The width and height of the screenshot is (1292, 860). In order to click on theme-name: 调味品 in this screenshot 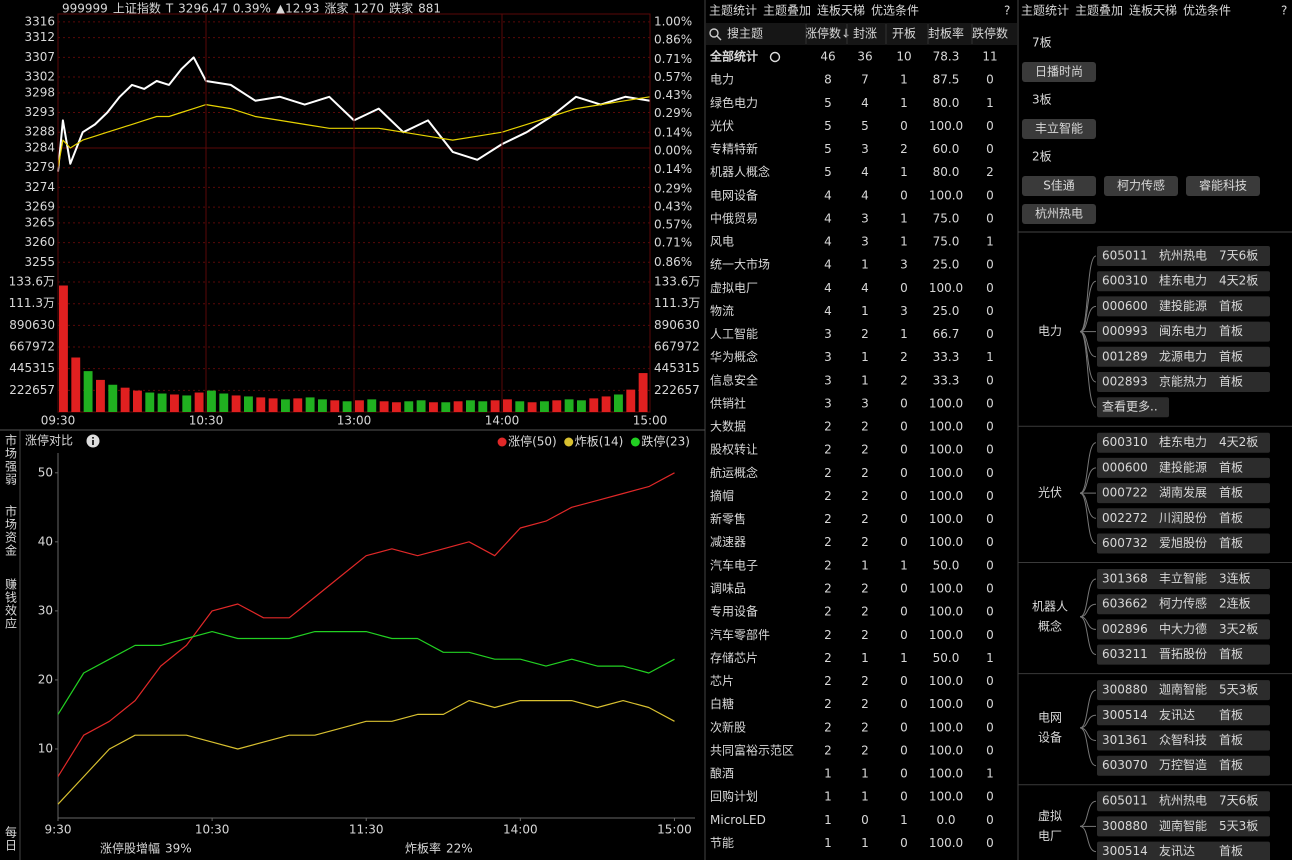, I will do `click(728, 588)`.